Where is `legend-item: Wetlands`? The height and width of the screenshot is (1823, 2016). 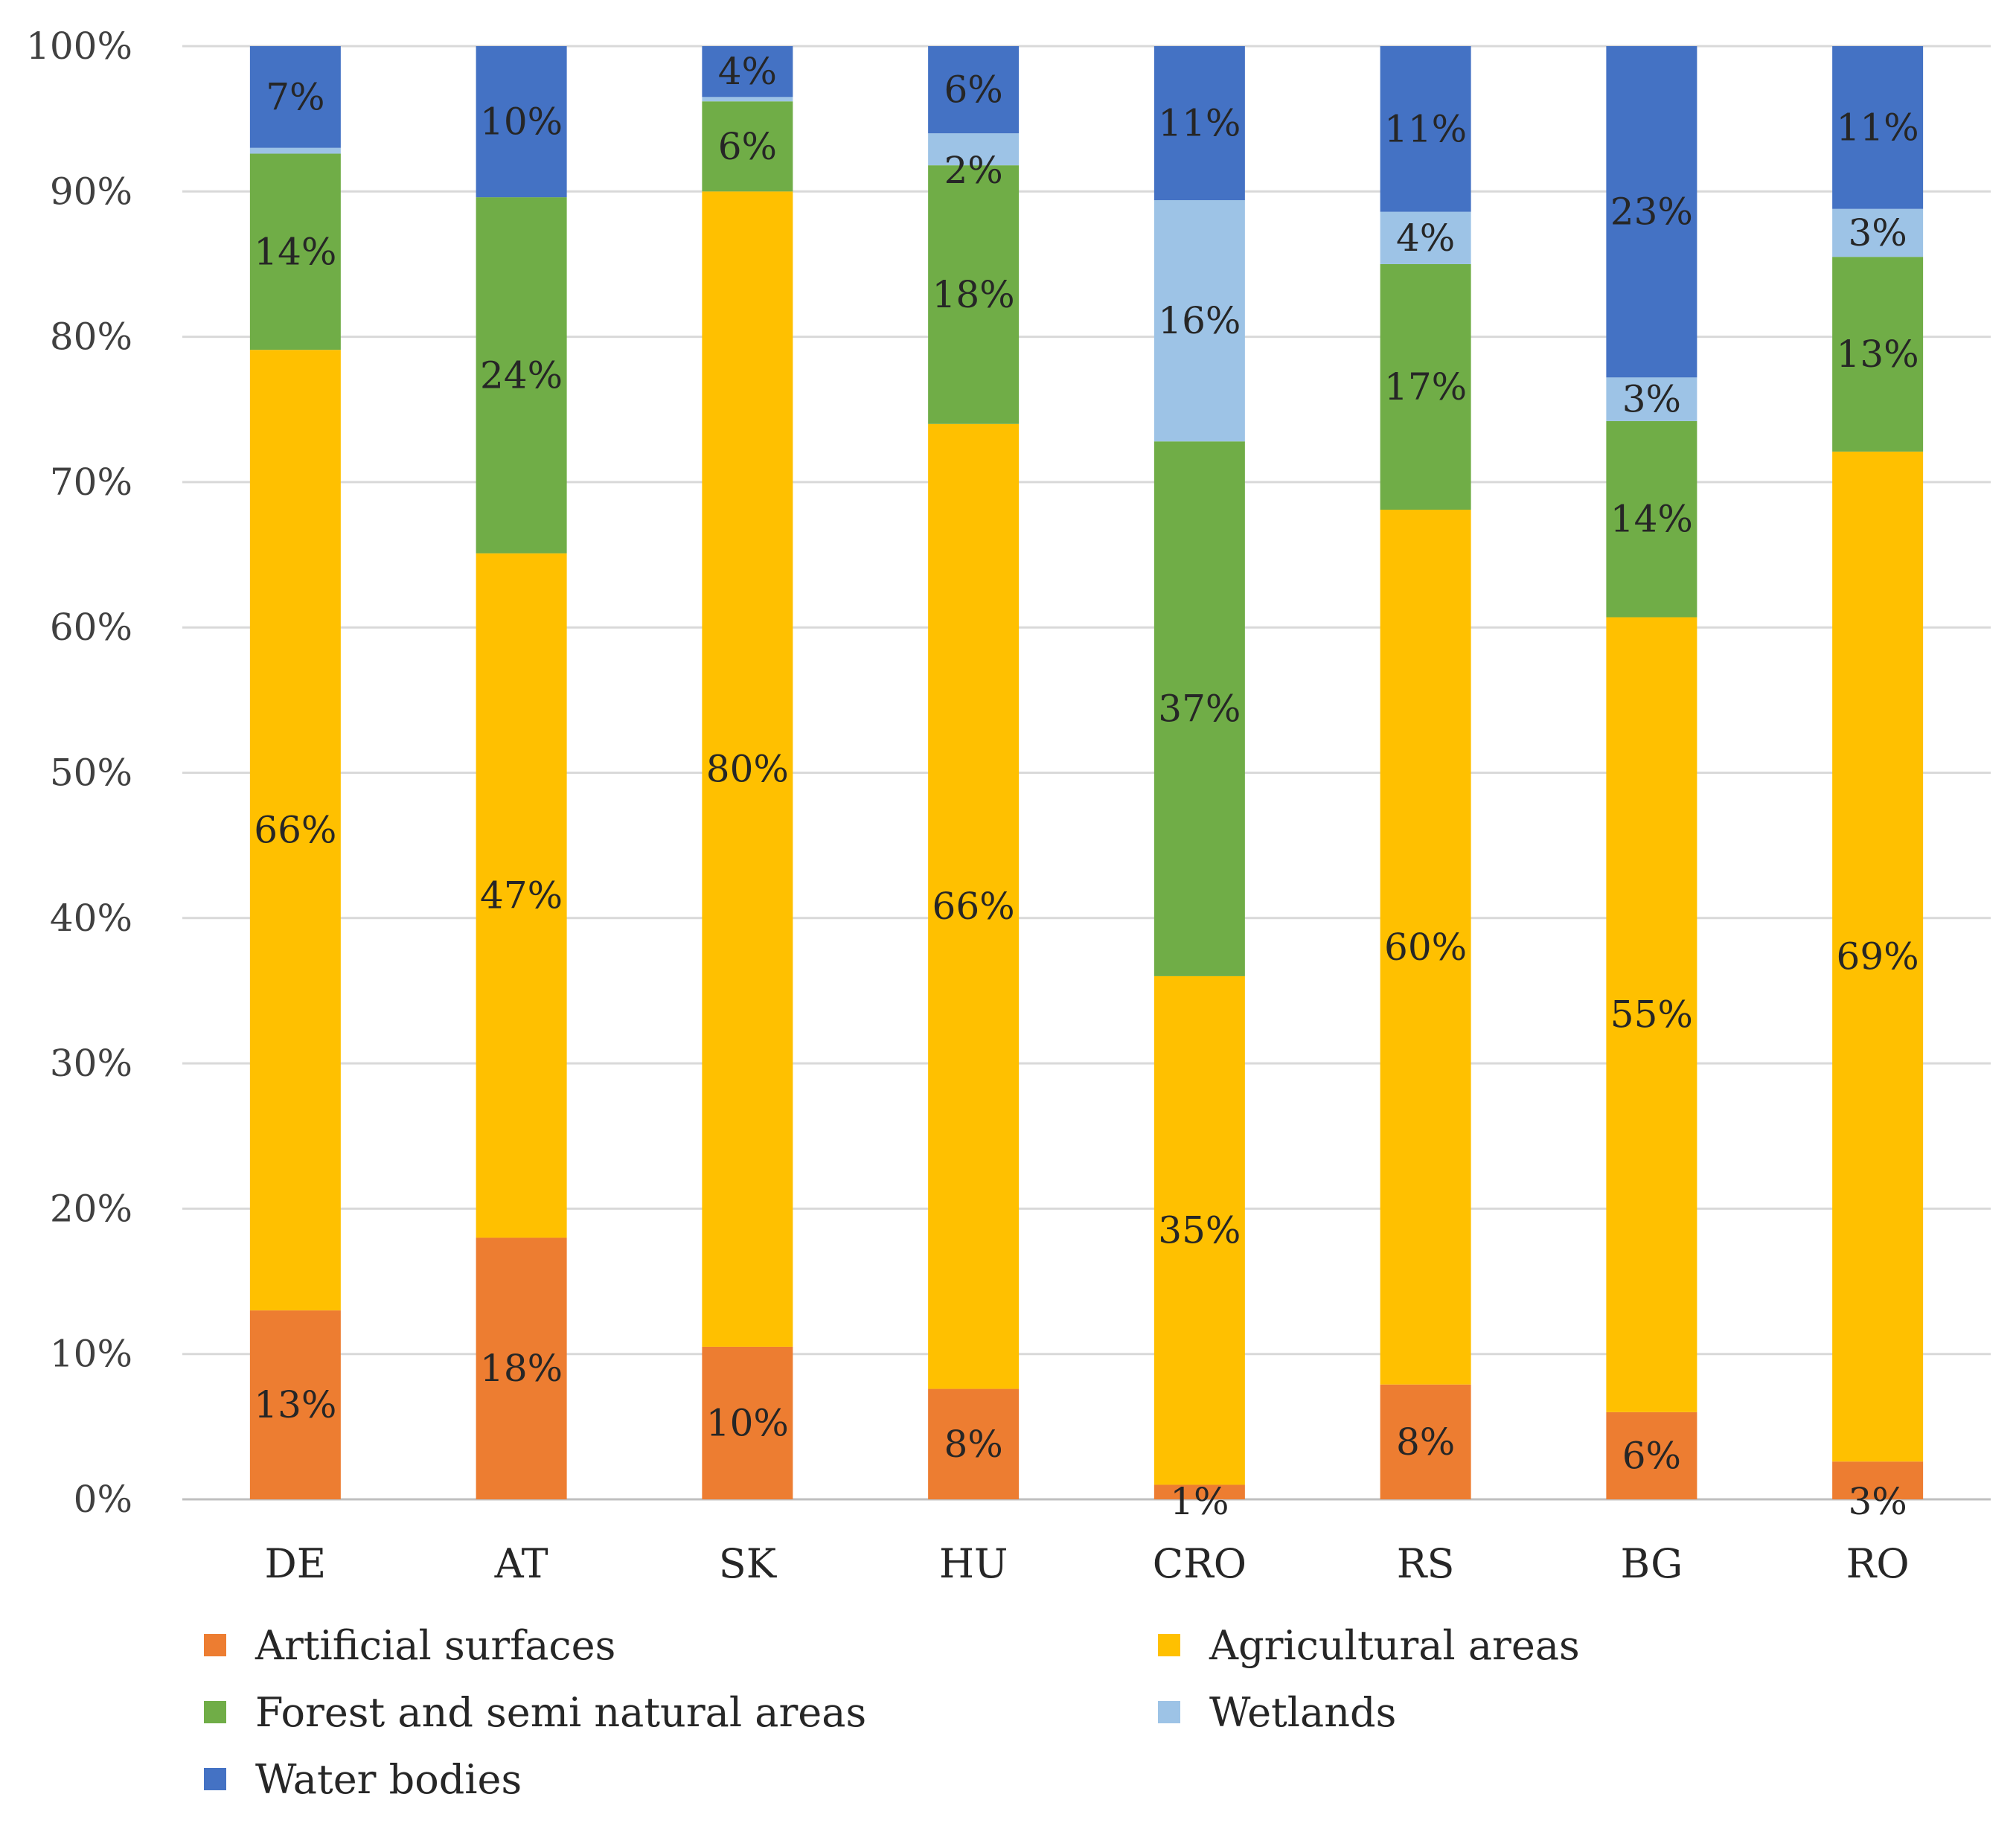 legend-item: Wetlands is located at coordinates (1277, 1712).